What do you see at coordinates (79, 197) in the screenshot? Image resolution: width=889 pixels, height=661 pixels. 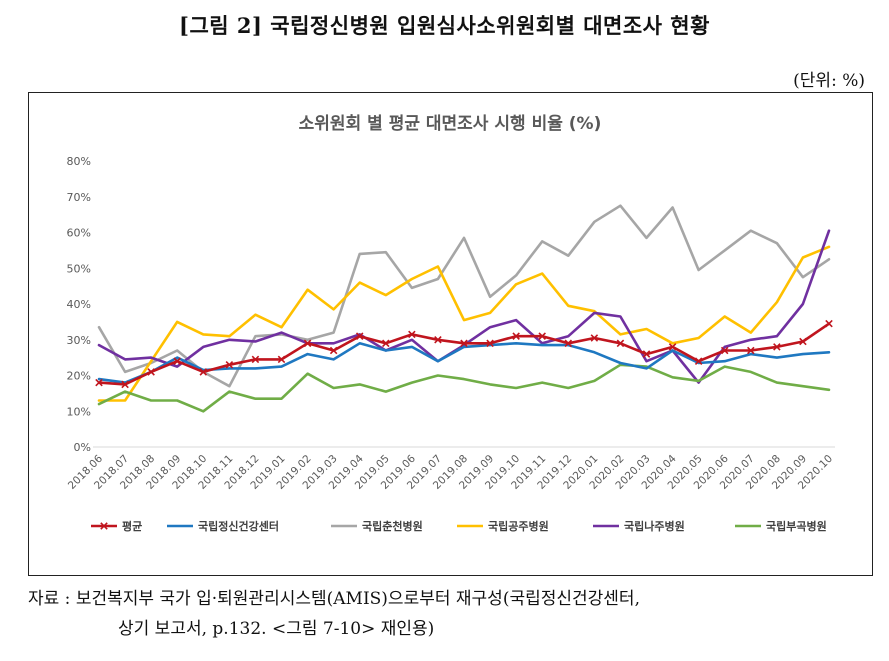 I see `y-tick-label: 70%` at bounding box center [79, 197].